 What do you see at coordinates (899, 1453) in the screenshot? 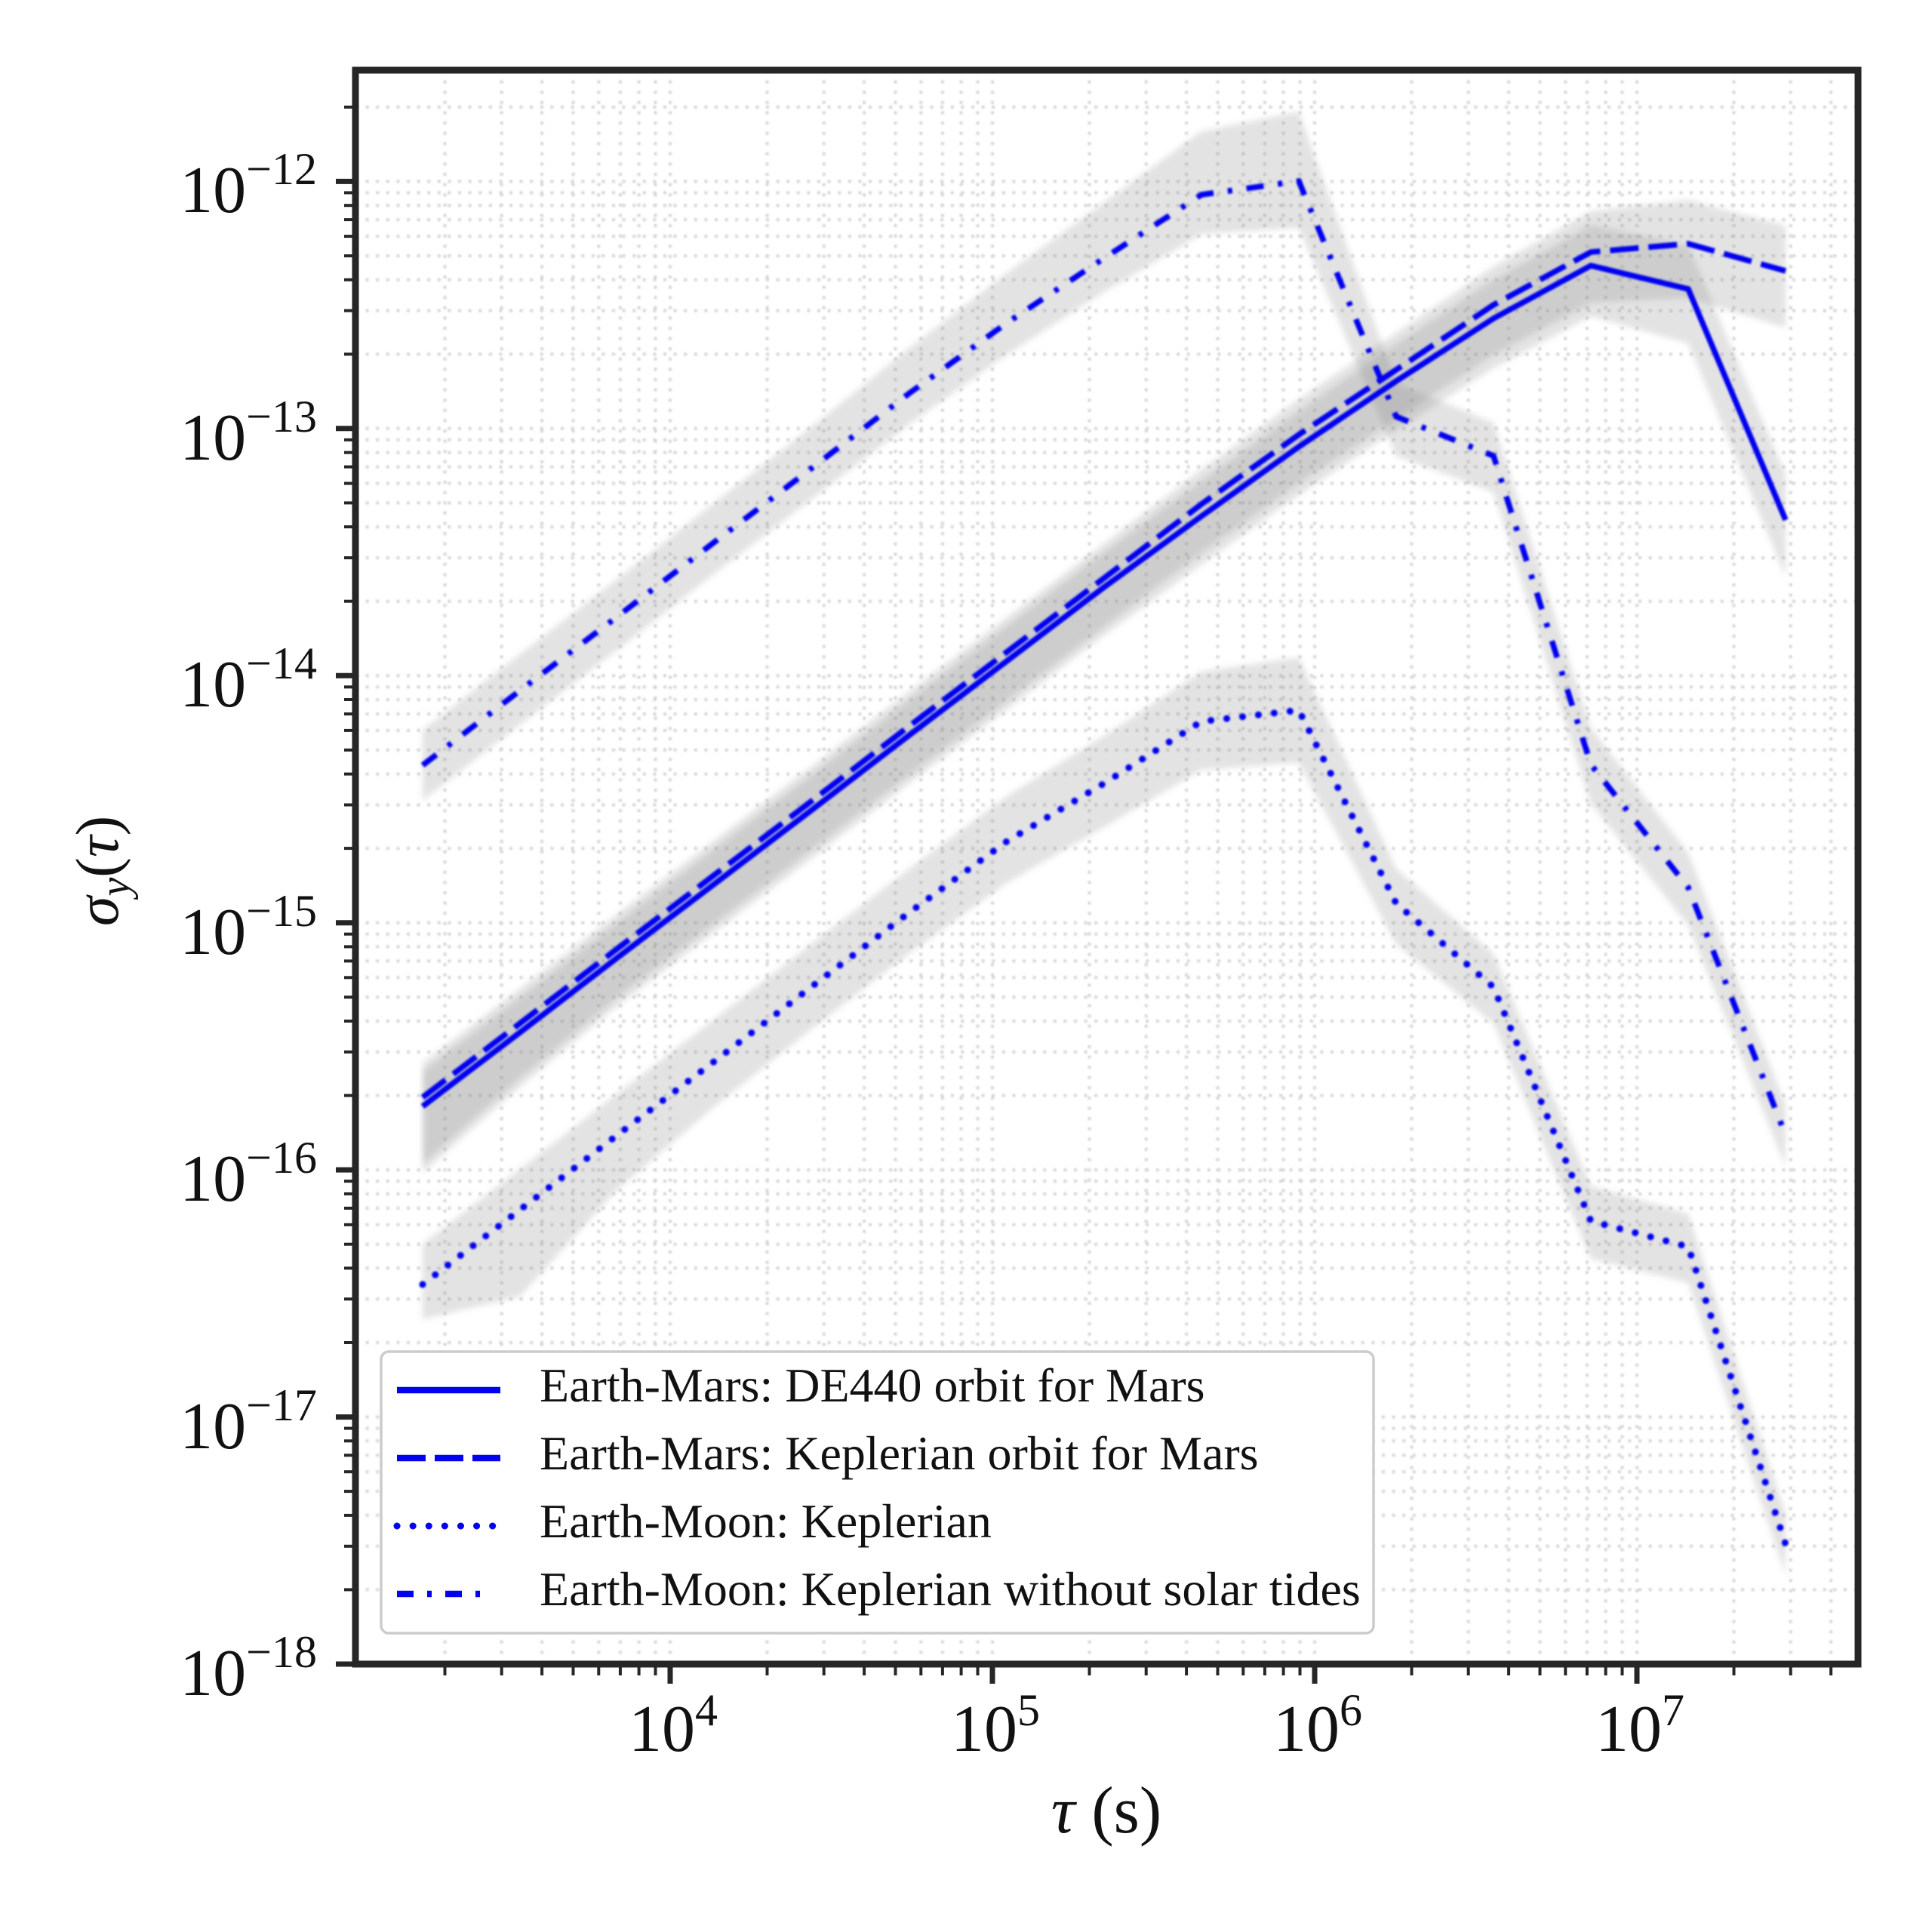
I see `svg-text:Earth-Mars: Keplerian orbit fo: Earth-Mars: Keplerian orbit for Mars` at bounding box center [899, 1453].